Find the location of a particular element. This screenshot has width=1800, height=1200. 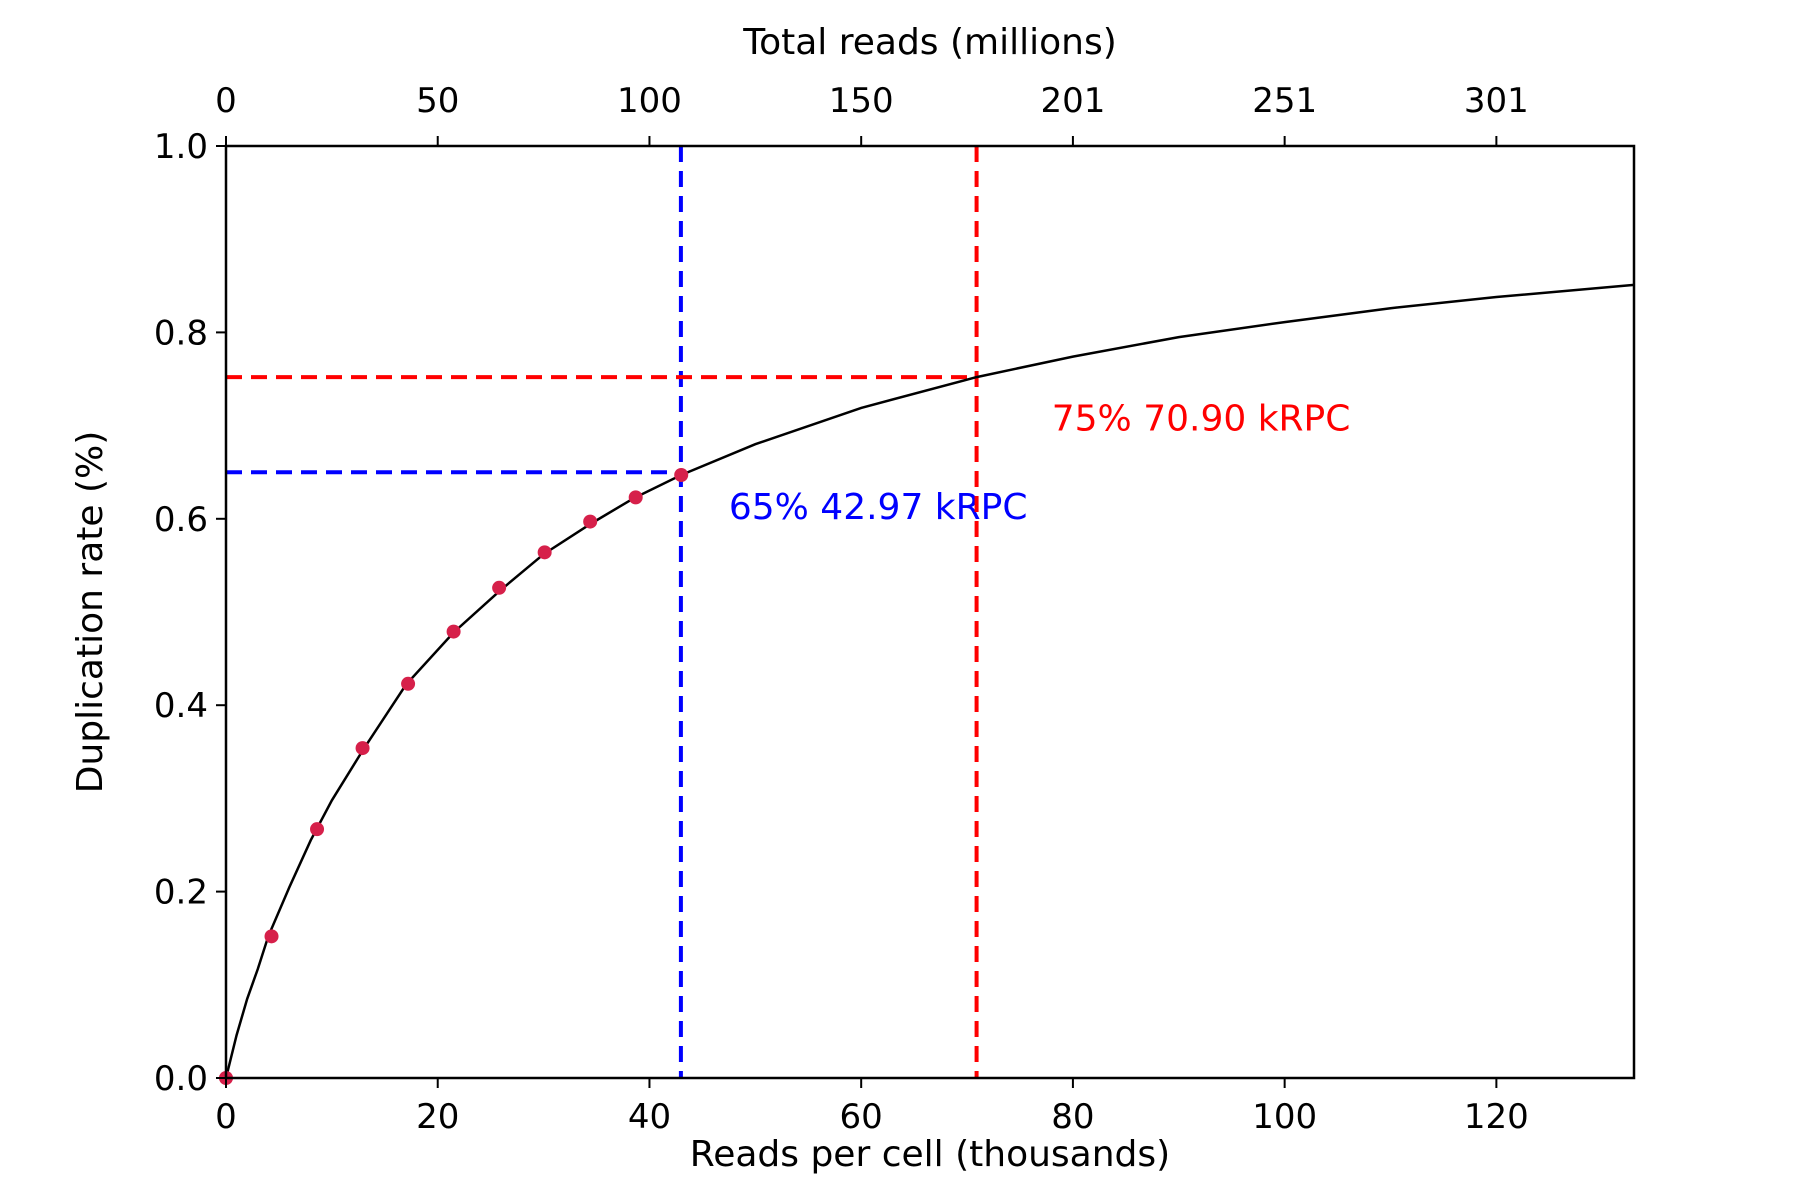

x-tick-label: 80 is located at coordinates (1072, 1117).